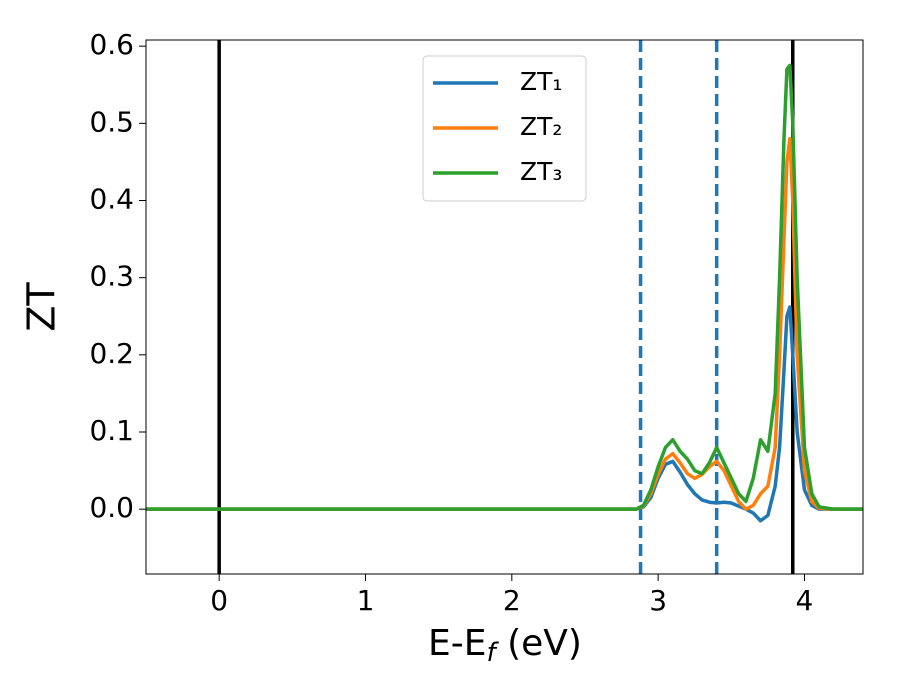 This screenshot has width=900, height=700. Describe the element at coordinates (111, 44) in the screenshot. I see `y-tick-label: 0.6` at that location.